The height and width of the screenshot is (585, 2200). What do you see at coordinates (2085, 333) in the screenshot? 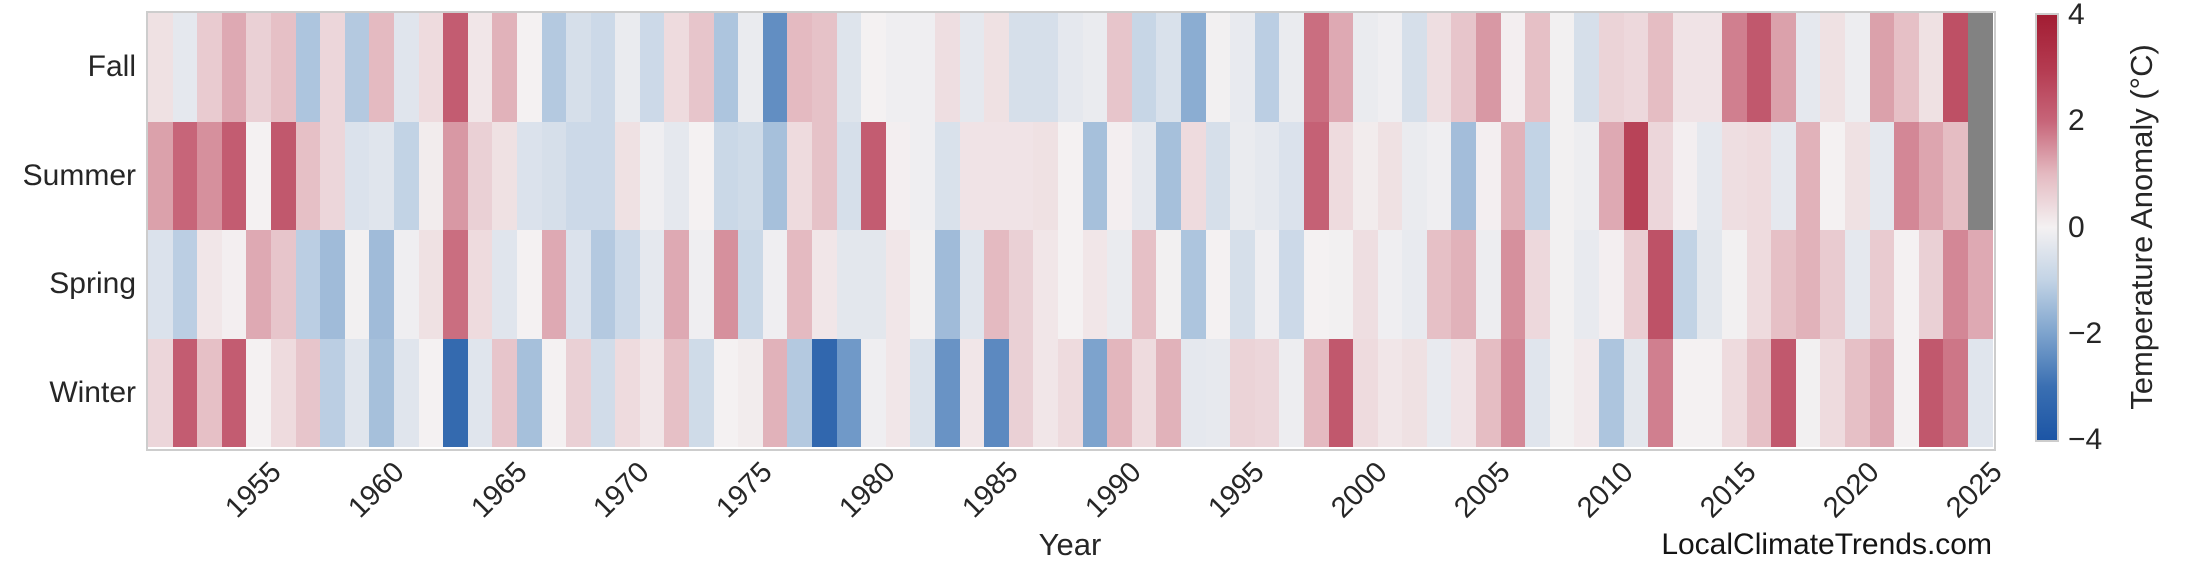
I see `colorbar-tick--2: −2` at bounding box center [2085, 333].